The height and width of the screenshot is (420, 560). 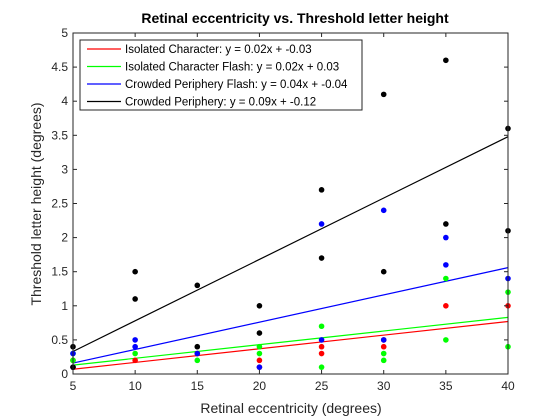 What do you see at coordinates (260, 386) in the screenshot?
I see `x-tick-label: 20` at bounding box center [260, 386].